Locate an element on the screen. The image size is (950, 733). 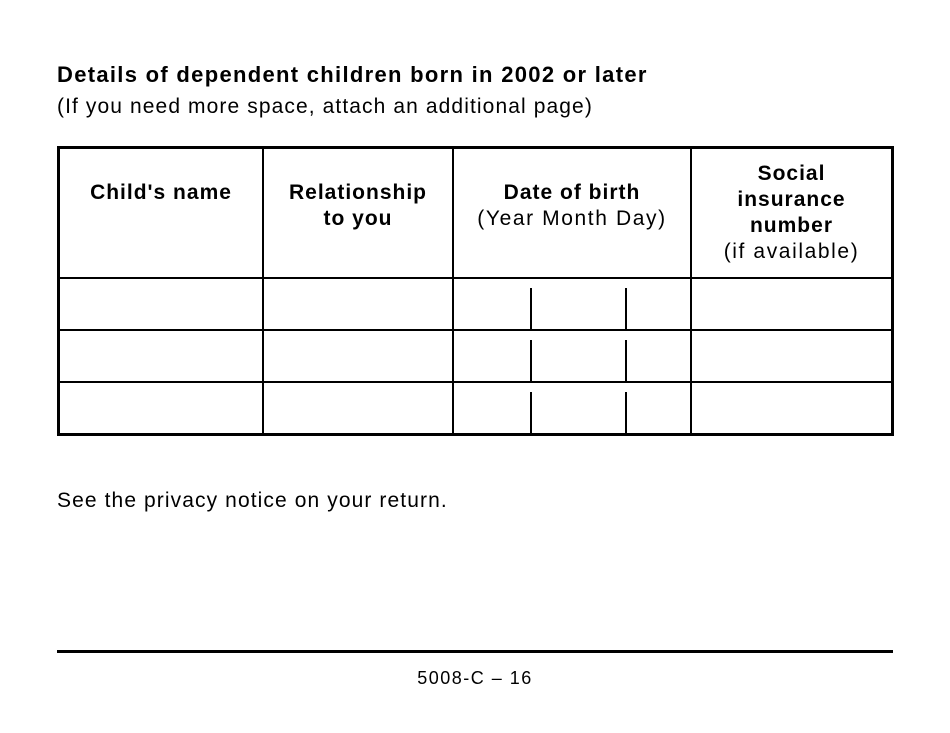
column-header-label: Social is located at coordinates (791, 173).